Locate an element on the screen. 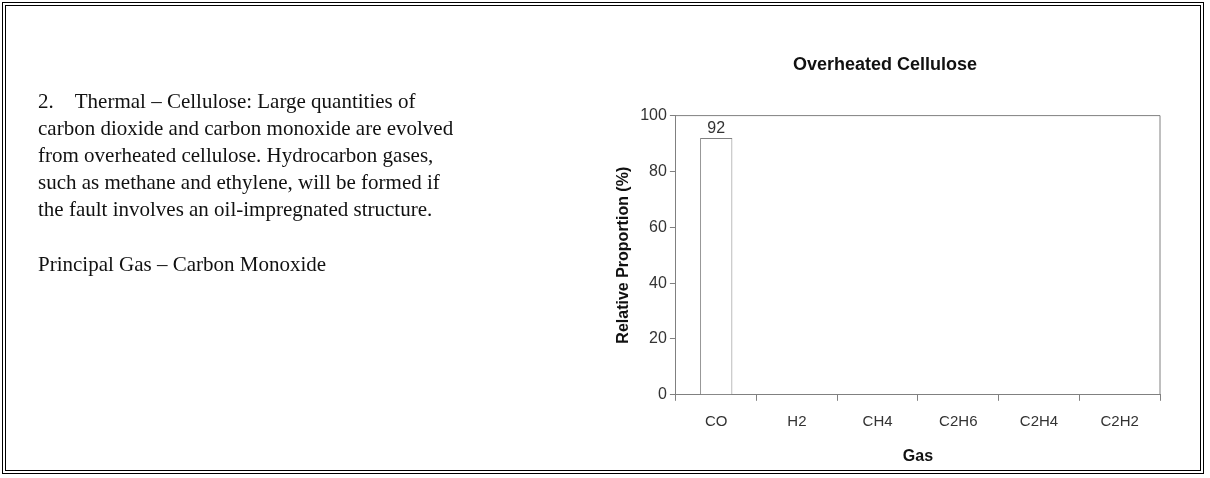  y-axis-title: Relative Proportion (%) is located at coordinates (623, 255).